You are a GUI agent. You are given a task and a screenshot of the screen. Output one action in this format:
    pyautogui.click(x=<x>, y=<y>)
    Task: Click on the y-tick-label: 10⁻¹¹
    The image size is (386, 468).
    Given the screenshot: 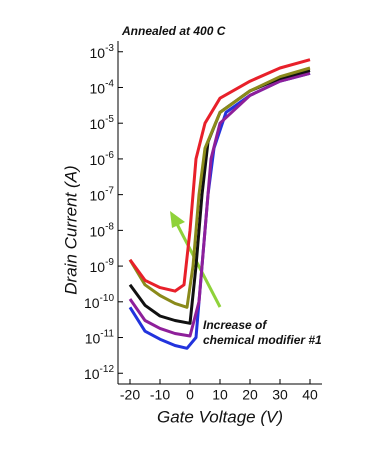 What is the action you would take?
    pyautogui.click(x=100, y=337)
    